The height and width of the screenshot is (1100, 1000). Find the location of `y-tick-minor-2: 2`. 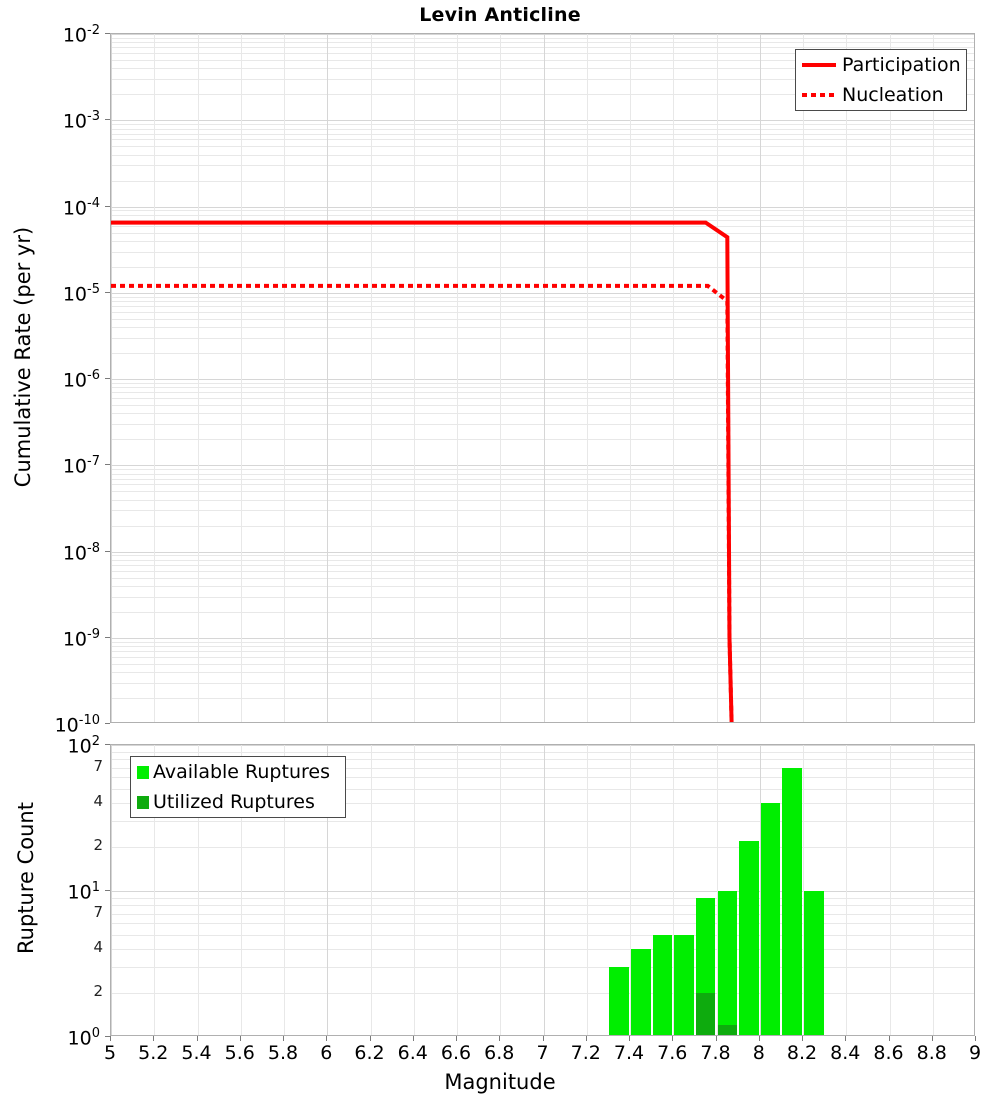

y-tick-minor-2: 2 is located at coordinates (98, 991).